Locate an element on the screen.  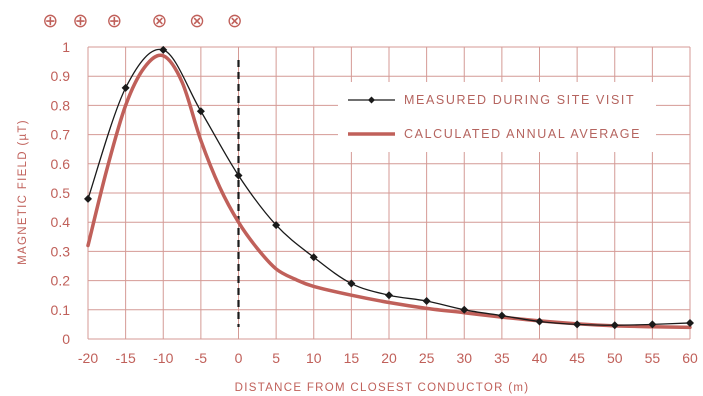
x-tick-label: 0 is located at coordinates (239, 358).